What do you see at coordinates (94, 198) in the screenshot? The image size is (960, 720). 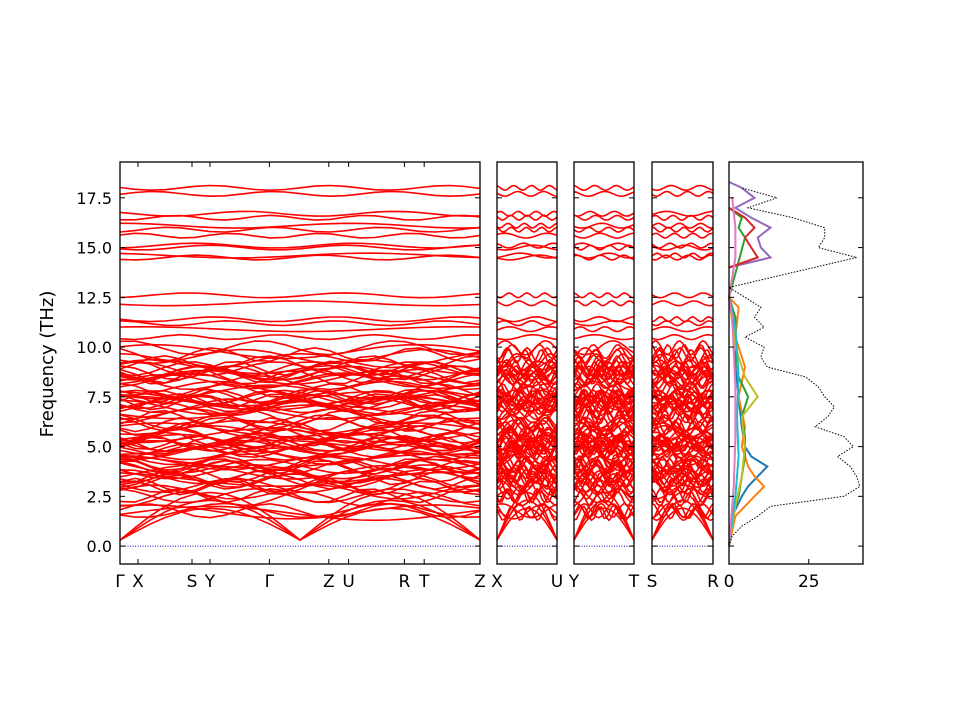 I see `y-tick-label: 17.5` at bounding box center [94, 198].